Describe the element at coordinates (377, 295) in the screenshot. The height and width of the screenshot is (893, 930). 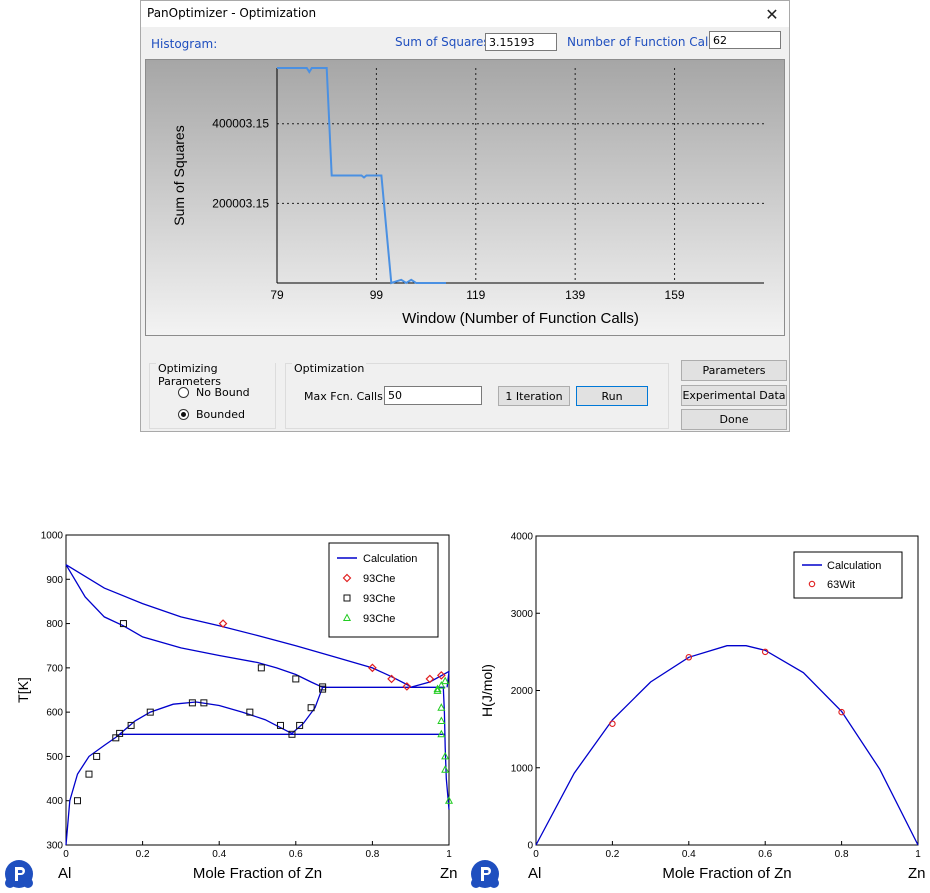
I see `x-tick-label: 99` at that location.